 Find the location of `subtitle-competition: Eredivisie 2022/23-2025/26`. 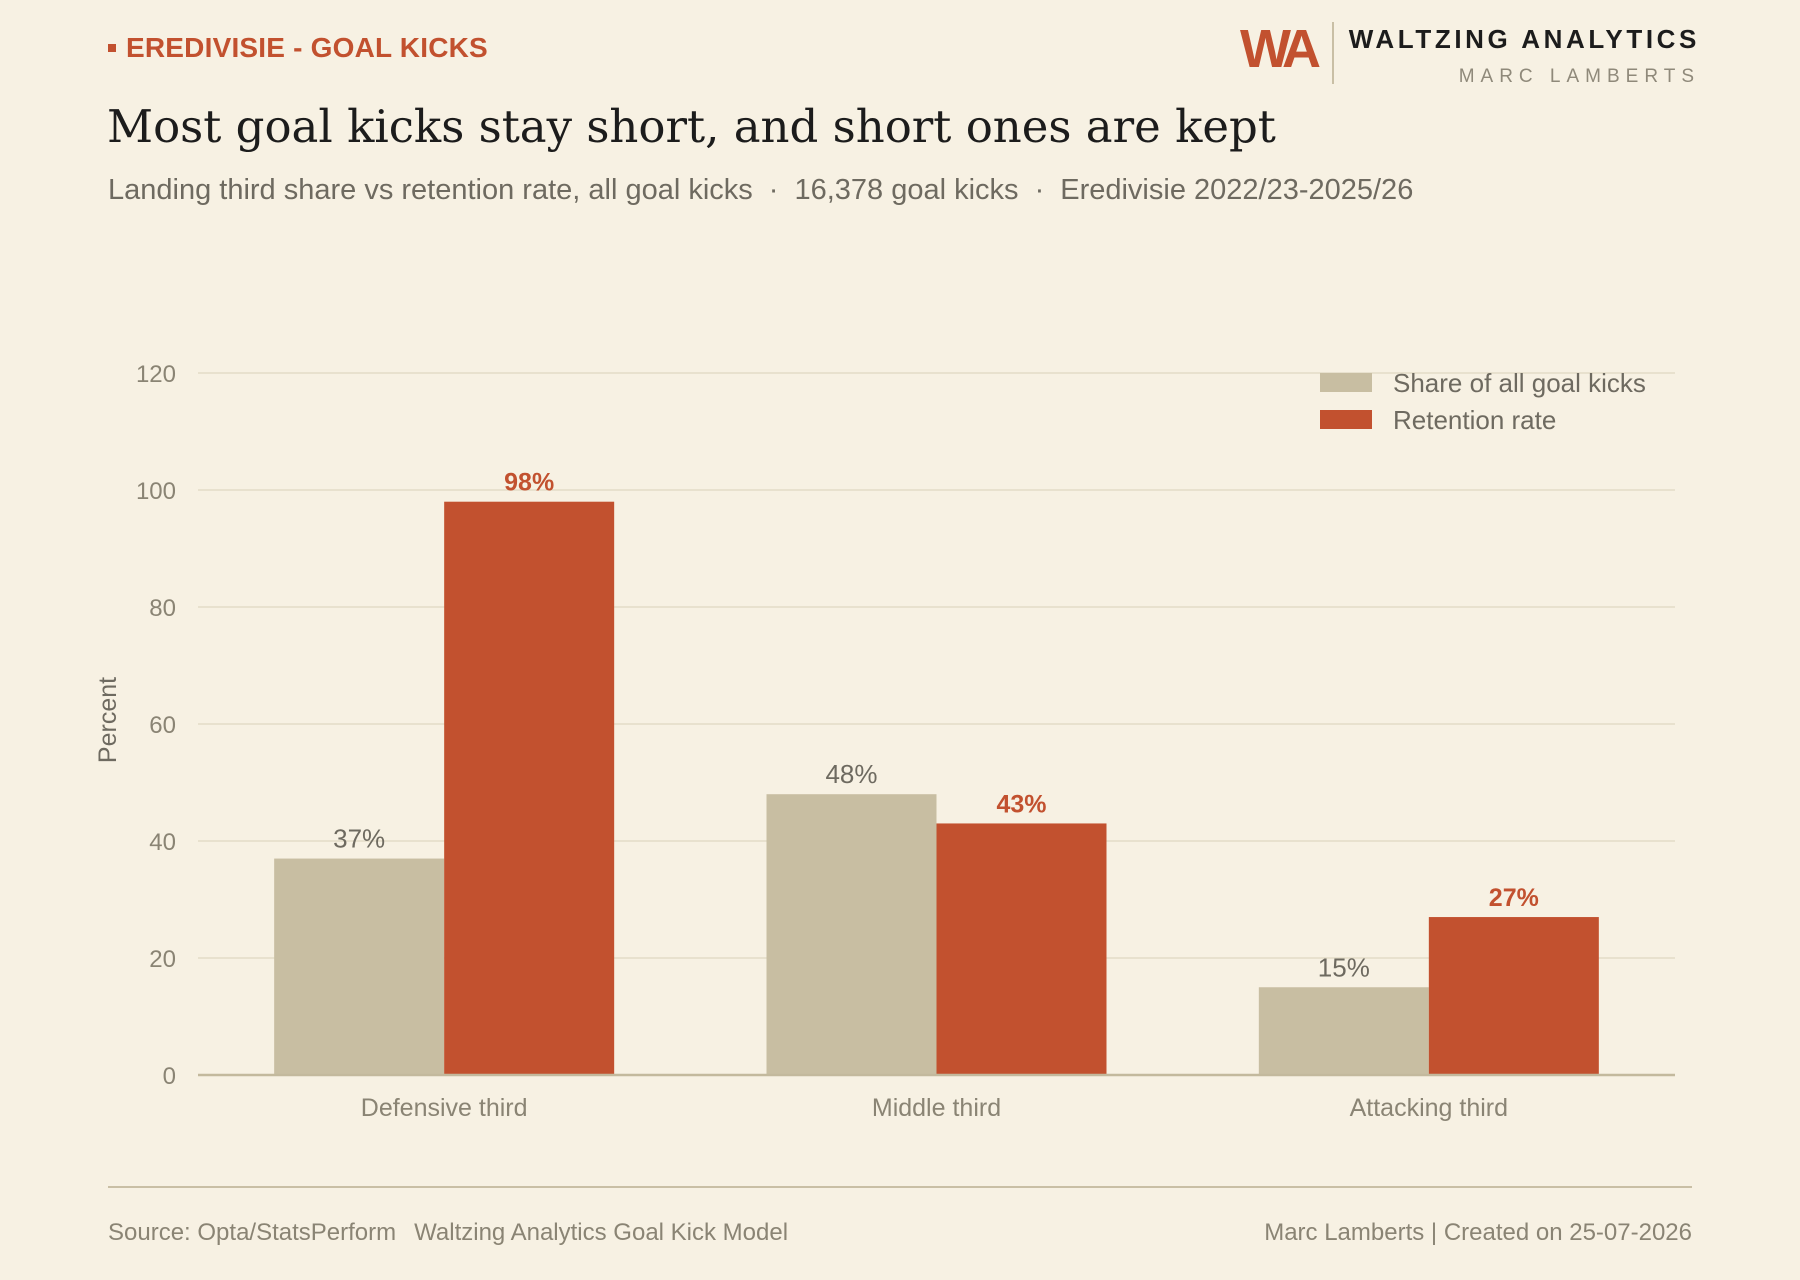

subtitle-competition: Eredivisie 2022/23-2025/26 is located at coordinates (1237, 190).